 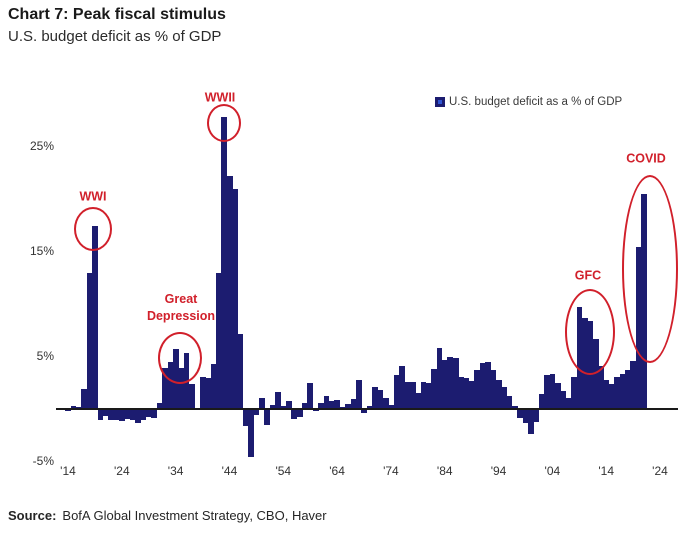 I want to click on legend-marker-icon, so click(x=440, y=102).